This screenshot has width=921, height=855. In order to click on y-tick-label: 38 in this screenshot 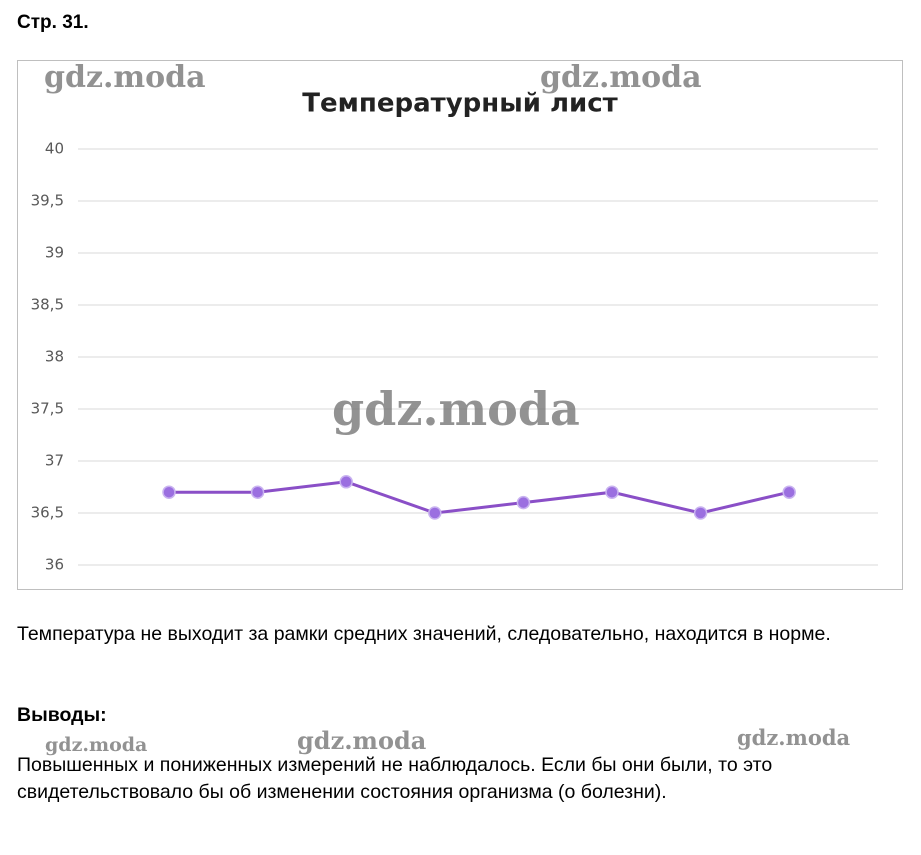, I will do `click(54, 357)`.